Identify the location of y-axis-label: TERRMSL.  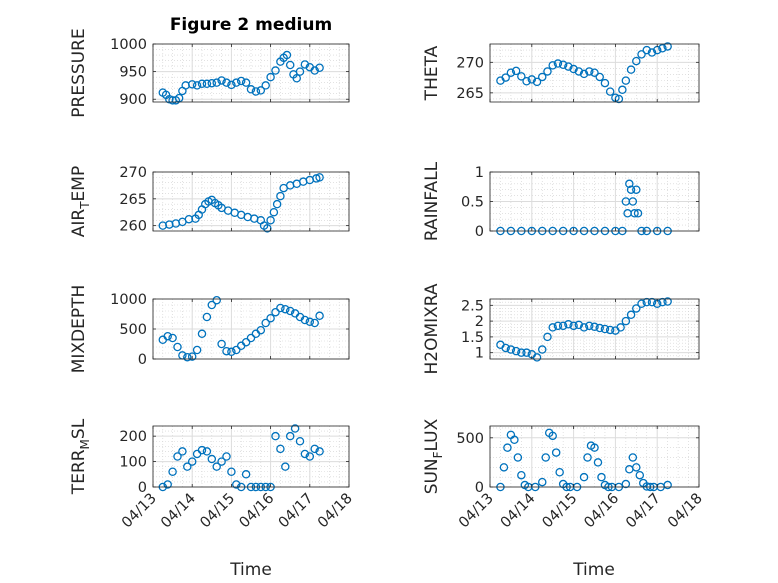
(80, 456).